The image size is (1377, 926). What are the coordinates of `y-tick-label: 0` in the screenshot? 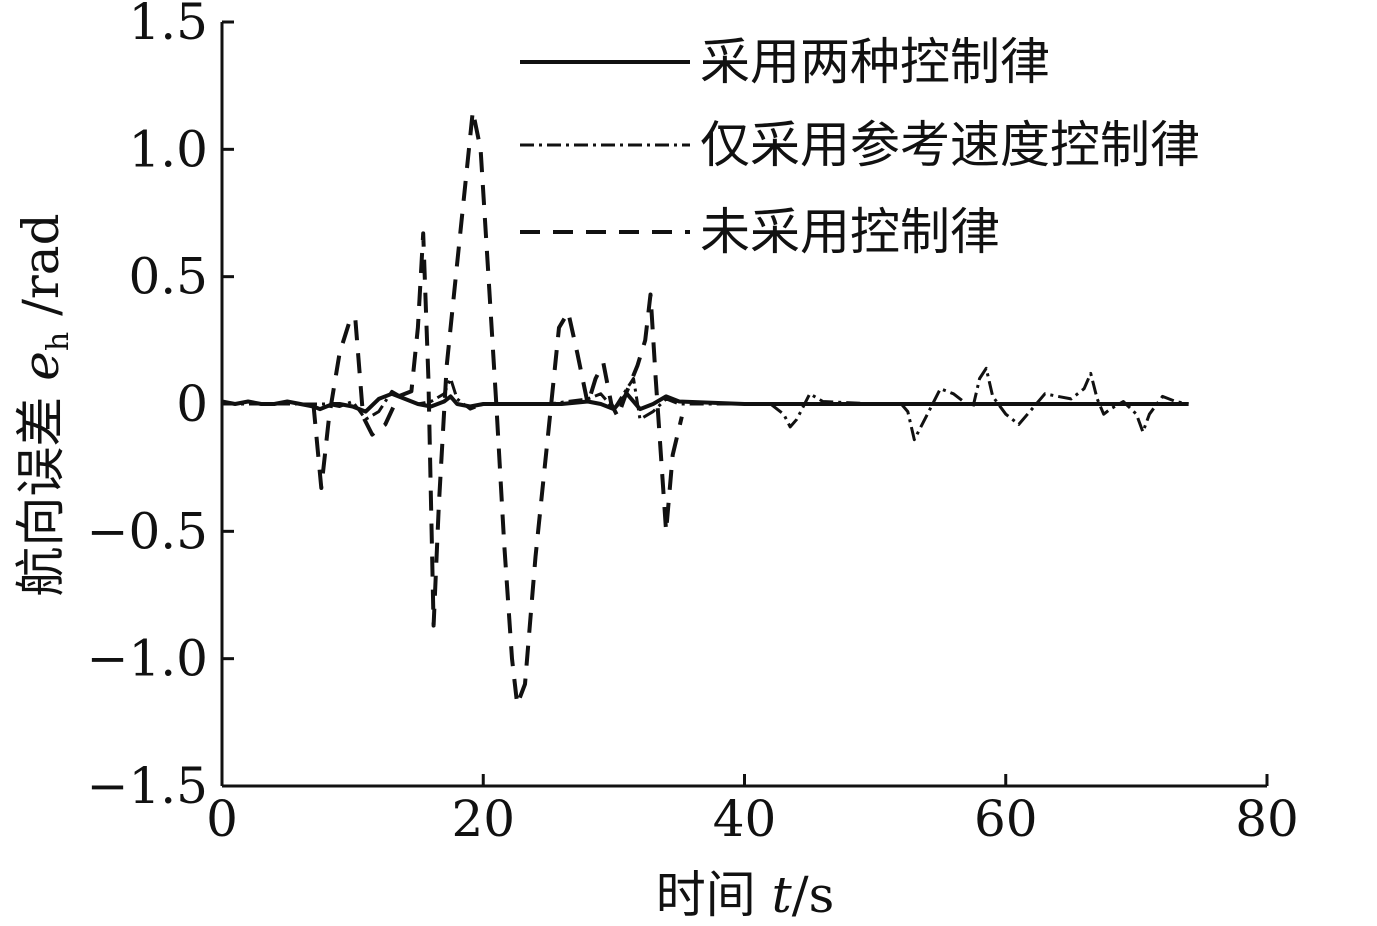 It's located at (192, 404).